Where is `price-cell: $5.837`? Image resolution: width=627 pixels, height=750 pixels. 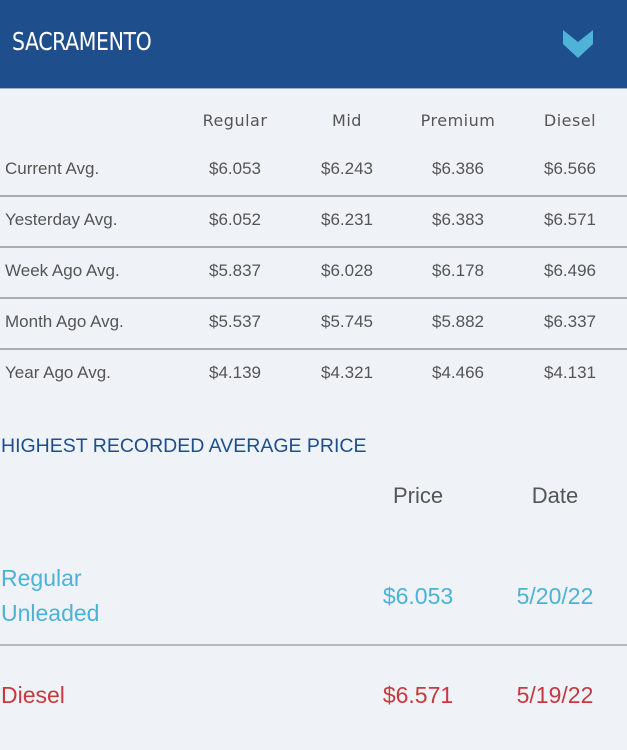
price-cell: $5.837 is located at coordinates (235, 270).